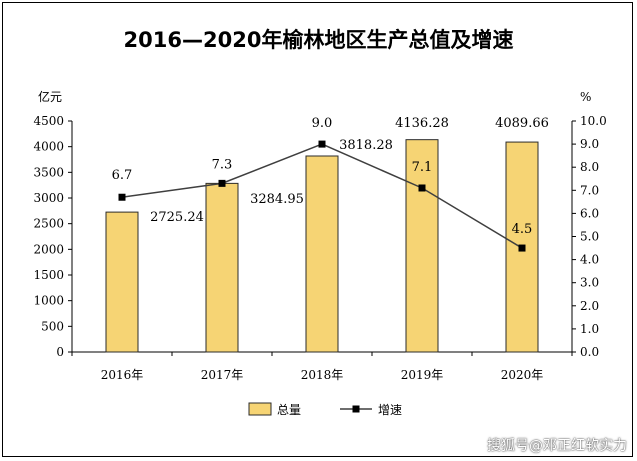  I want to click on left-tick-label: 4500, so click(48, 121).